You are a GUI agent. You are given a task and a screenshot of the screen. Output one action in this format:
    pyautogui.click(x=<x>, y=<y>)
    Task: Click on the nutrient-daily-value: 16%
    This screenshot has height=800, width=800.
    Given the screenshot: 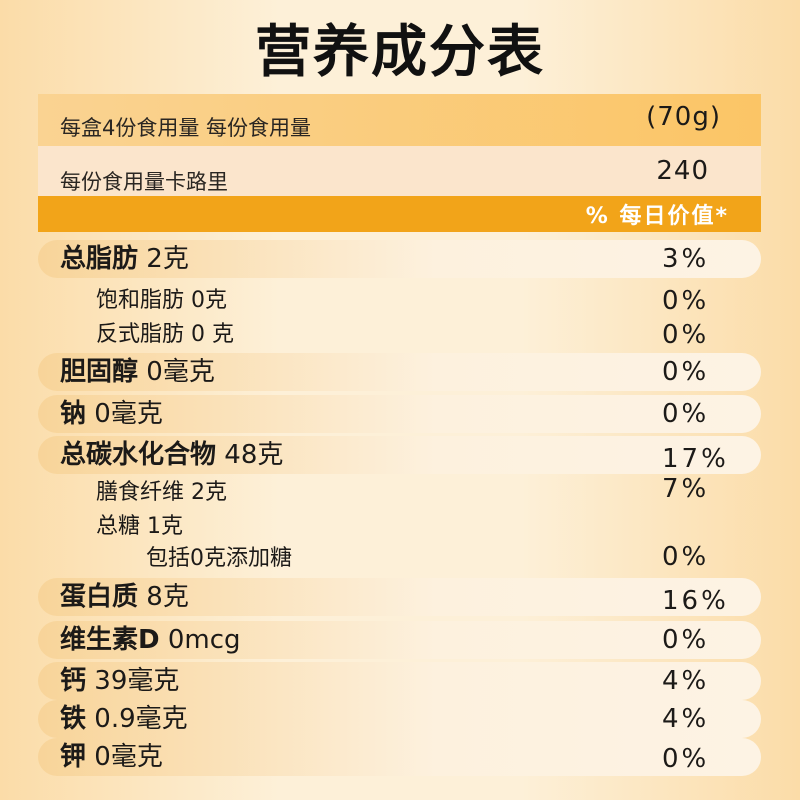 What is the action you would take?
    pyautogui.click(x=695, y=601)
    